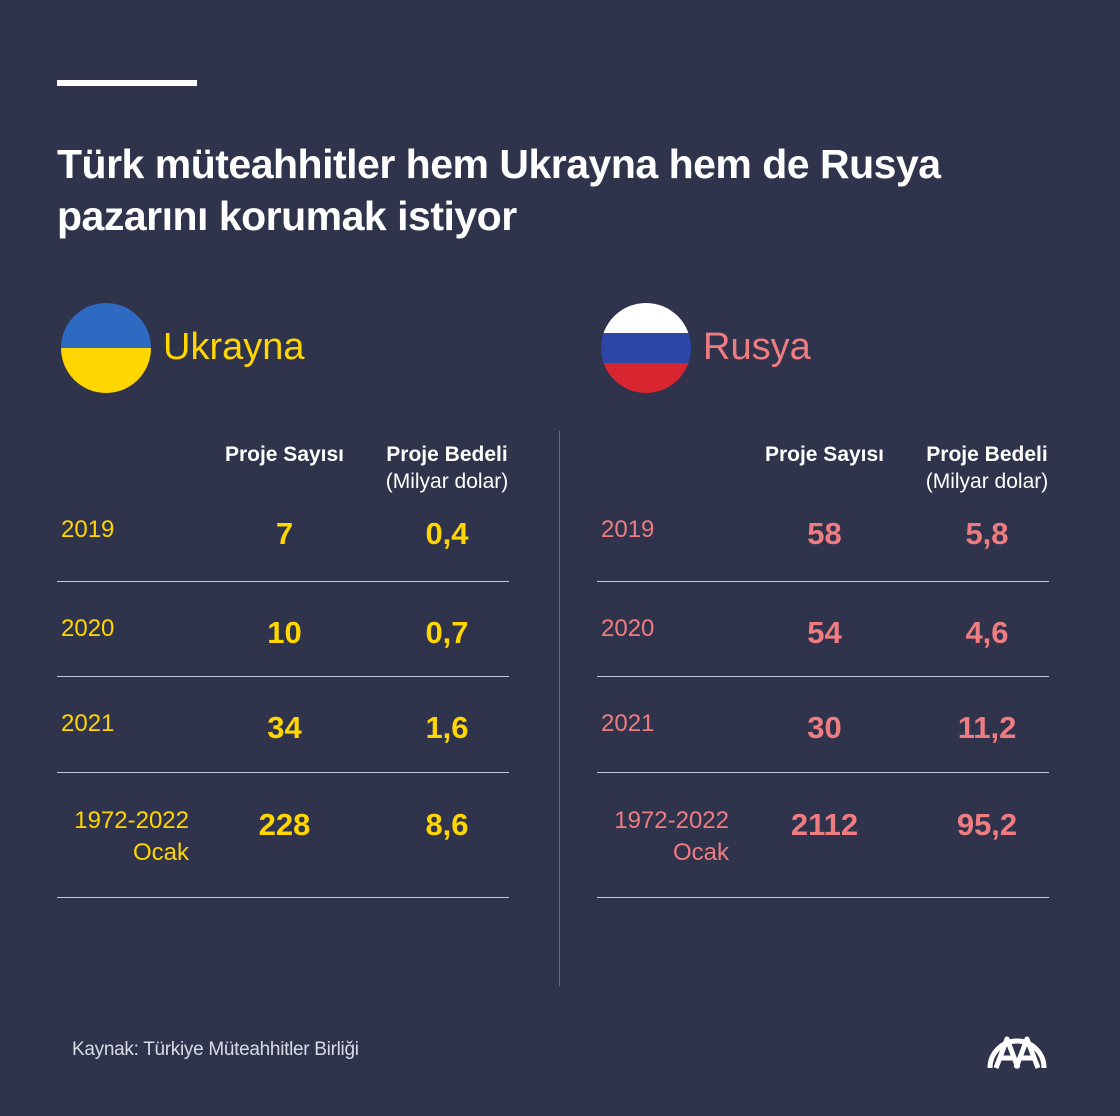 This screenshot has height=1116, width=1120. What do you see at coordinates (757, 347) in the screenshot?
I see `russia-title: Rusya` at bounding box center [757, 347].